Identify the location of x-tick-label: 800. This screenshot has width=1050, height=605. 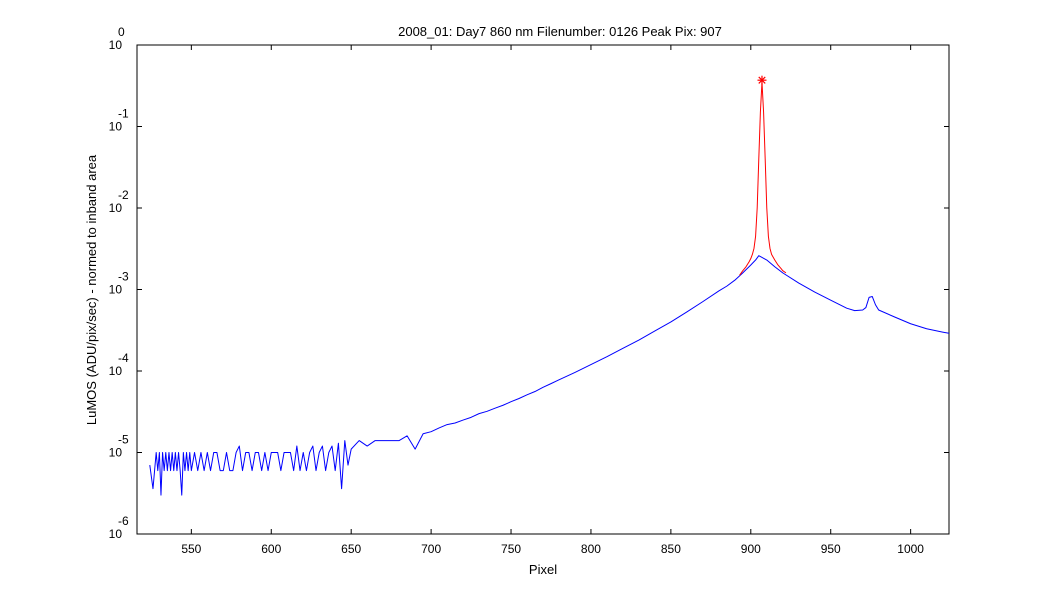
(591, 549).